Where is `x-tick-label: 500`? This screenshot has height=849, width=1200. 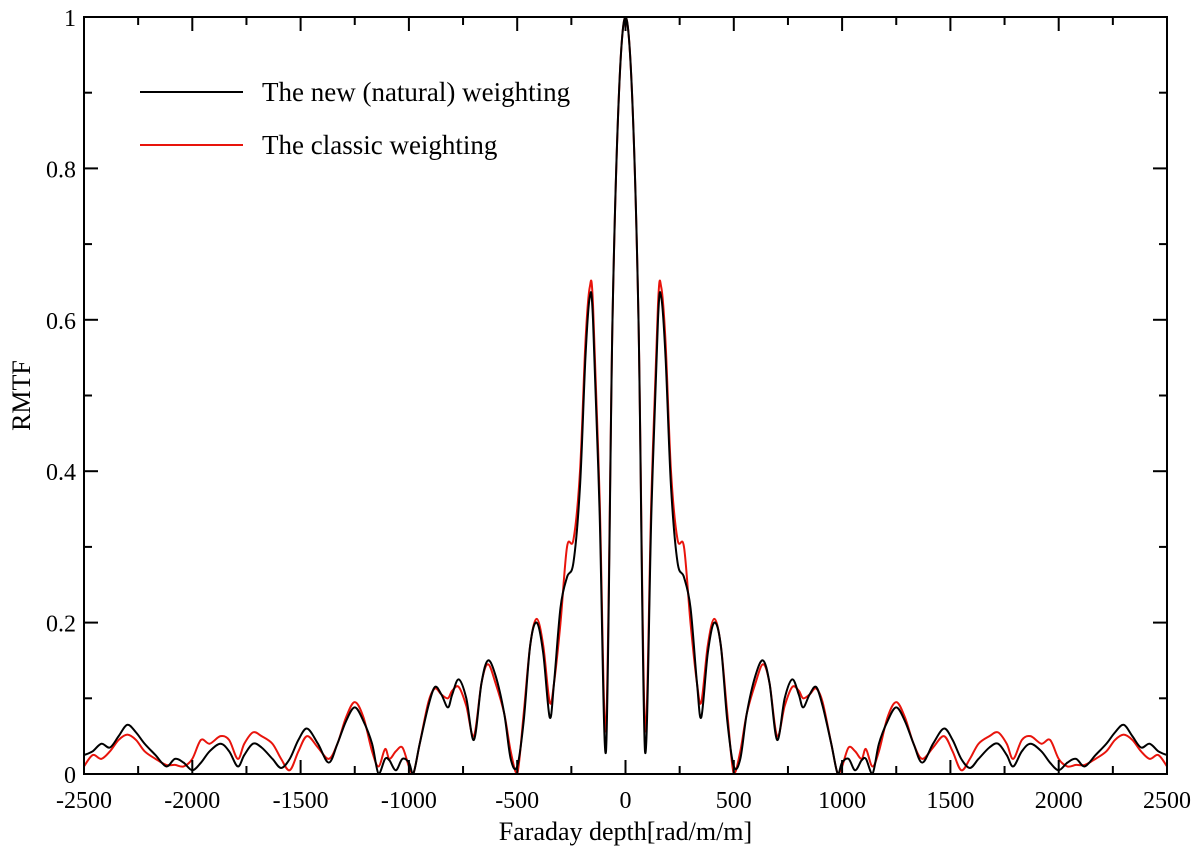 x-tick-label: 500 is located at coordinates (734, 801).